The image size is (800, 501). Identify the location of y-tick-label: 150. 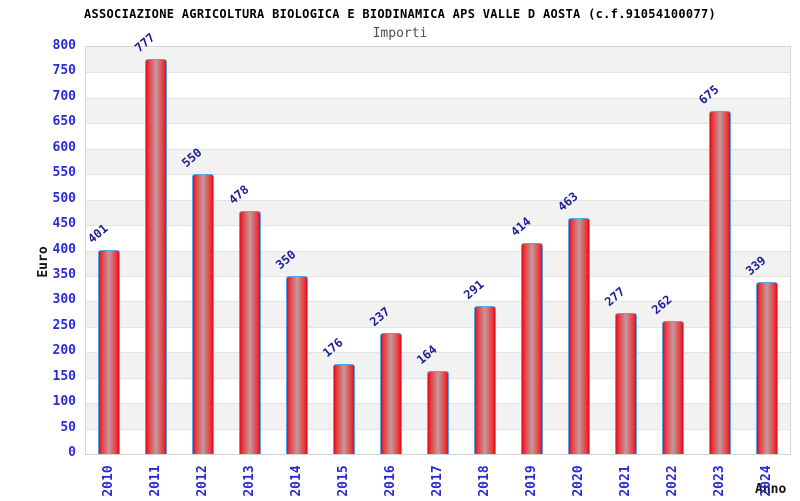
(64, 376).